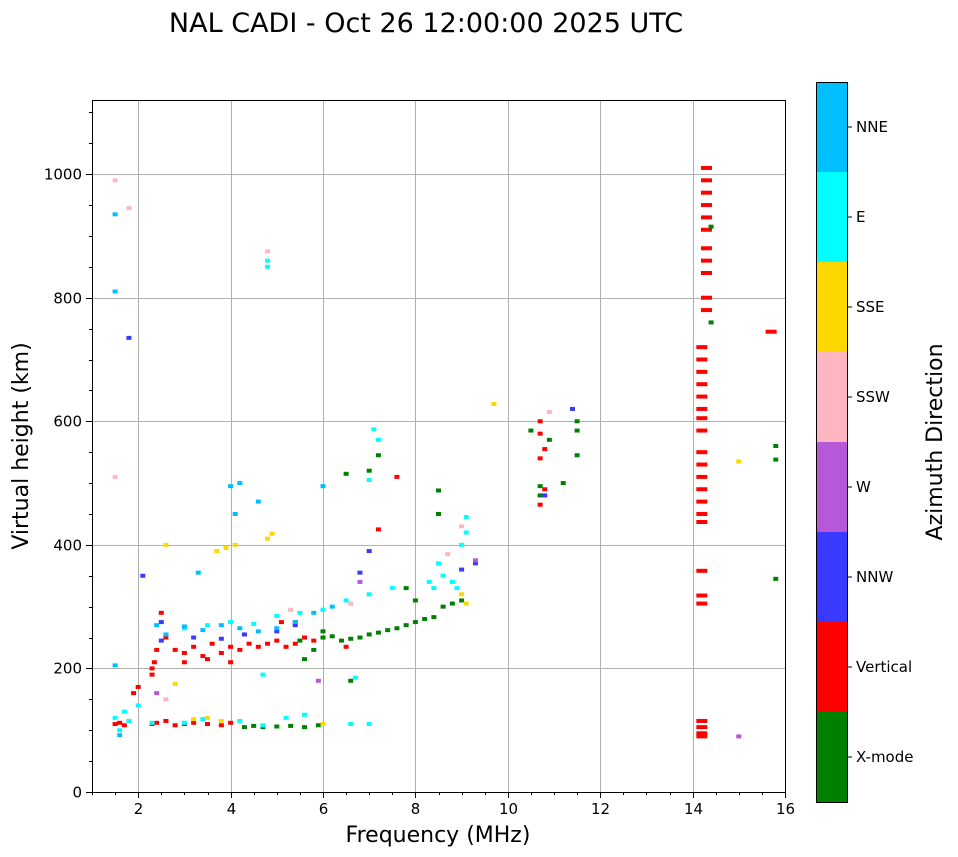 Image resolution: width=958 pixels, height=857 pixels. I want to click on data-point-w, so click(318, 680).